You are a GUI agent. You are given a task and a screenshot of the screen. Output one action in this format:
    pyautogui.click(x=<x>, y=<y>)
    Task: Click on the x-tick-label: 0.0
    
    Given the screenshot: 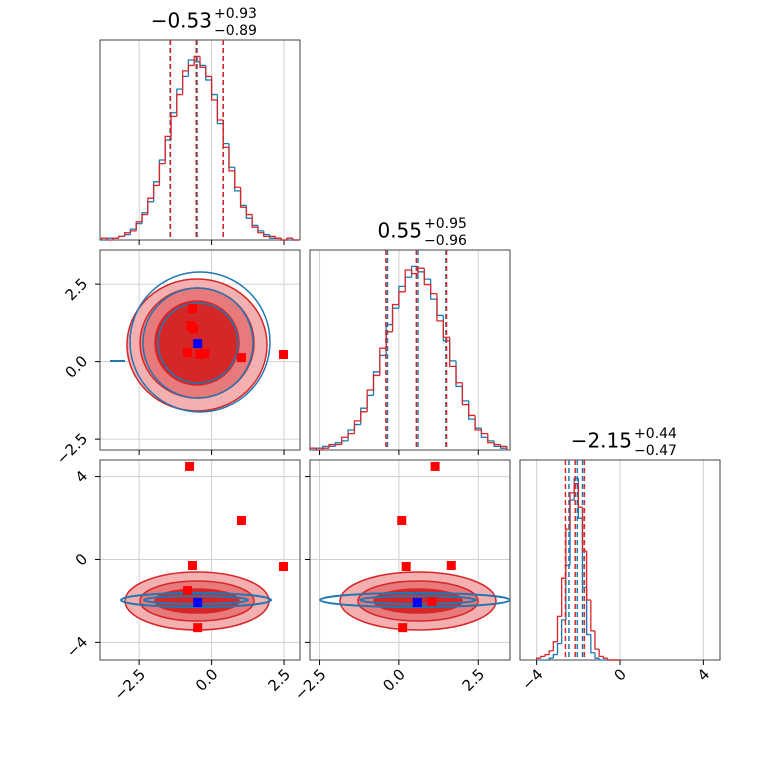 What is the action you would take?
    pyautogui.click(x=394, y=680)
    